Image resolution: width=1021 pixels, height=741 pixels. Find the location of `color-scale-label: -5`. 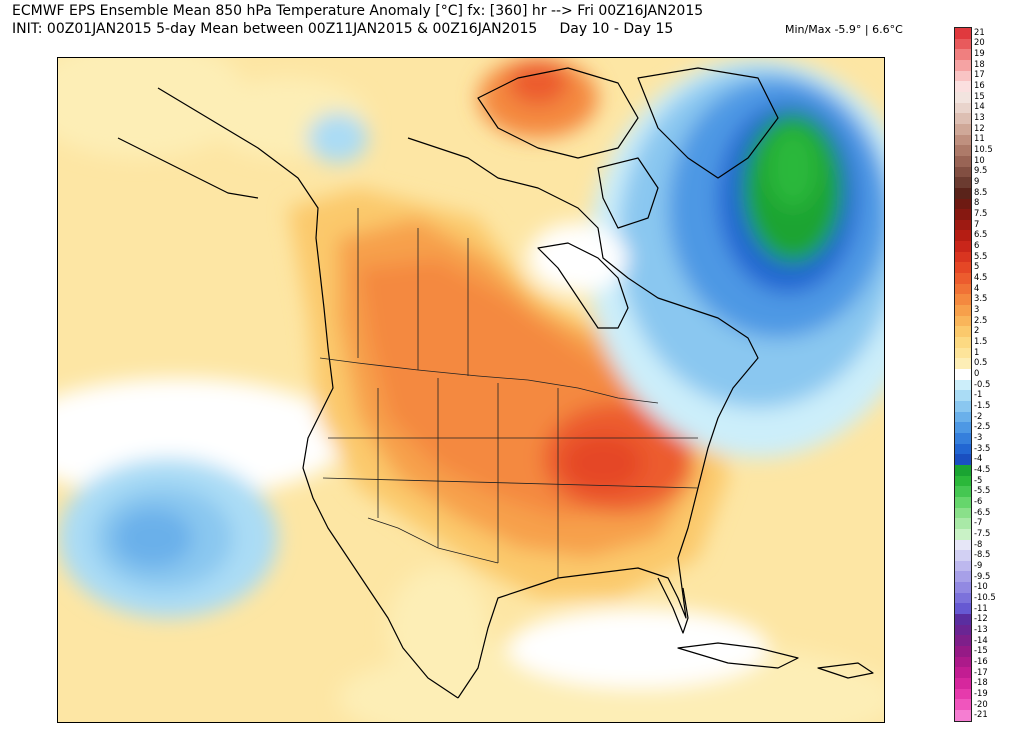

color-scale-label: -5 is located at coordinates (978, 479).